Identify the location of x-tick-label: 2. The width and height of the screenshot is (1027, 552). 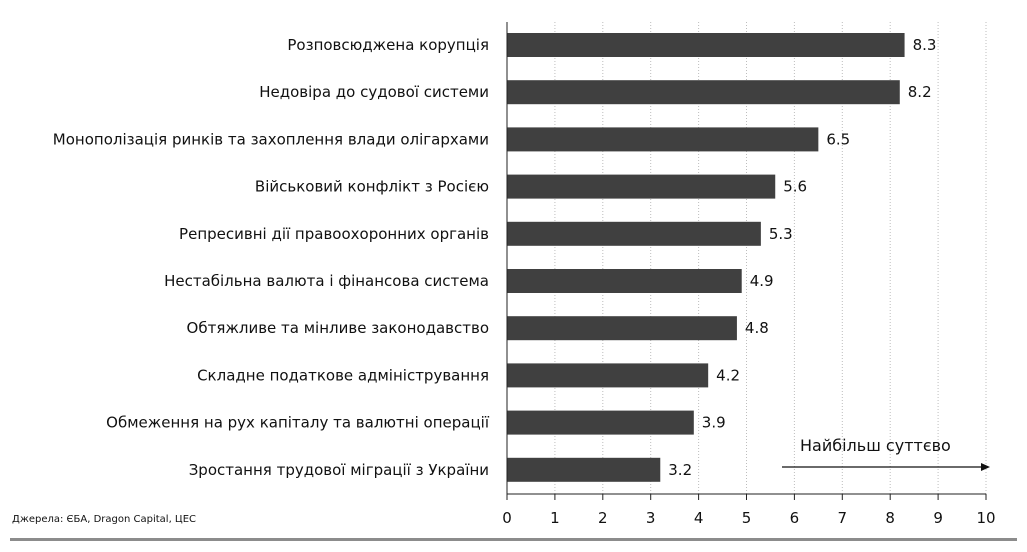
(603, 518).